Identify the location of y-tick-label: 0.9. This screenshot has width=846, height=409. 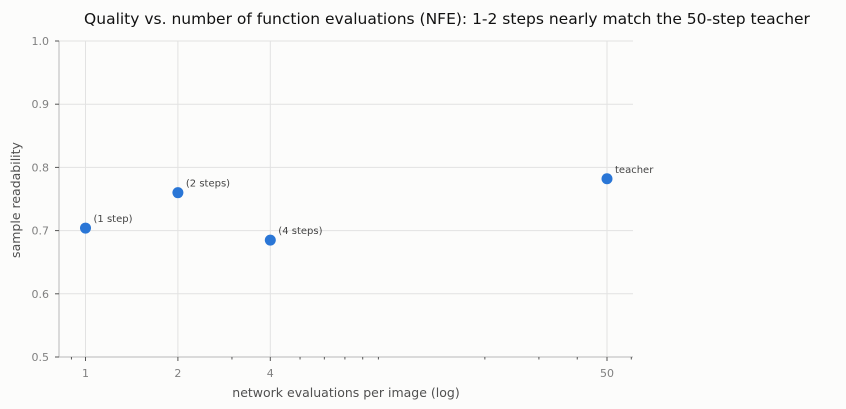
(41, 104).